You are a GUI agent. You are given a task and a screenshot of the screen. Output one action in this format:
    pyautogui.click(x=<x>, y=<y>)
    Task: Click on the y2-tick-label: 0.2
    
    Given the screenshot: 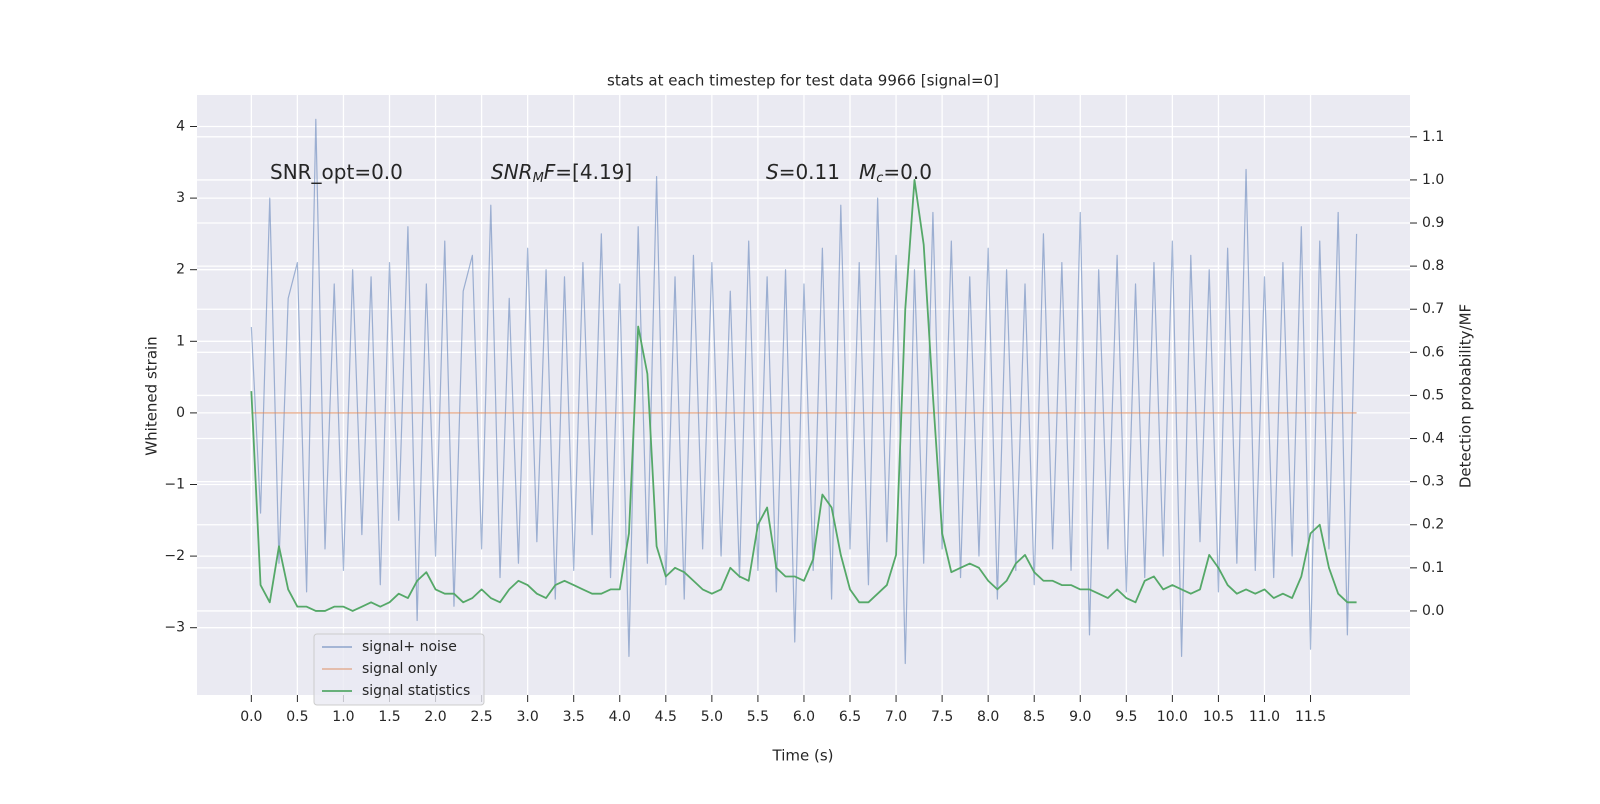 What is the action you would take?
    pyautogui.click(x=1433, y=525)
    